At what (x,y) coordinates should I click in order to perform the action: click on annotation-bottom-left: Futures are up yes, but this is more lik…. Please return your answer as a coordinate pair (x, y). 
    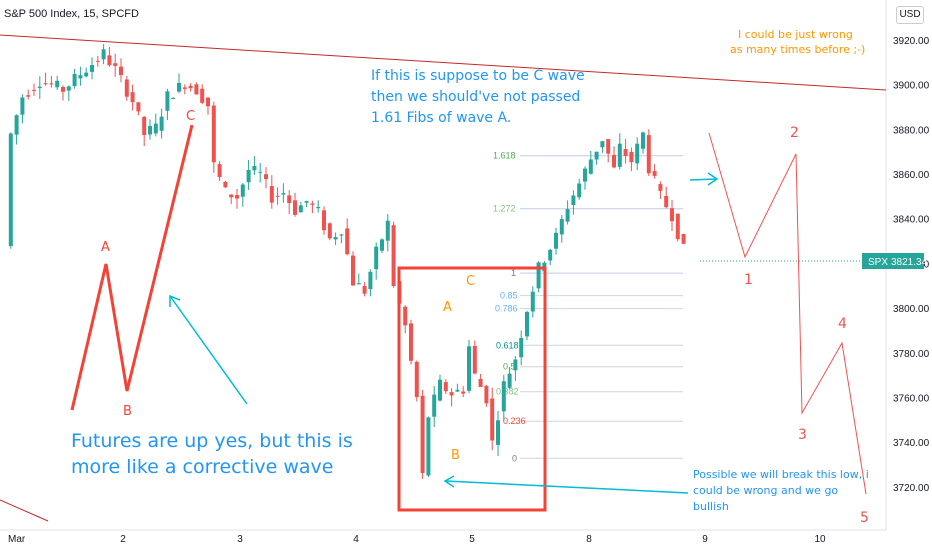
    Looking at the image, I should click on (215, 454).